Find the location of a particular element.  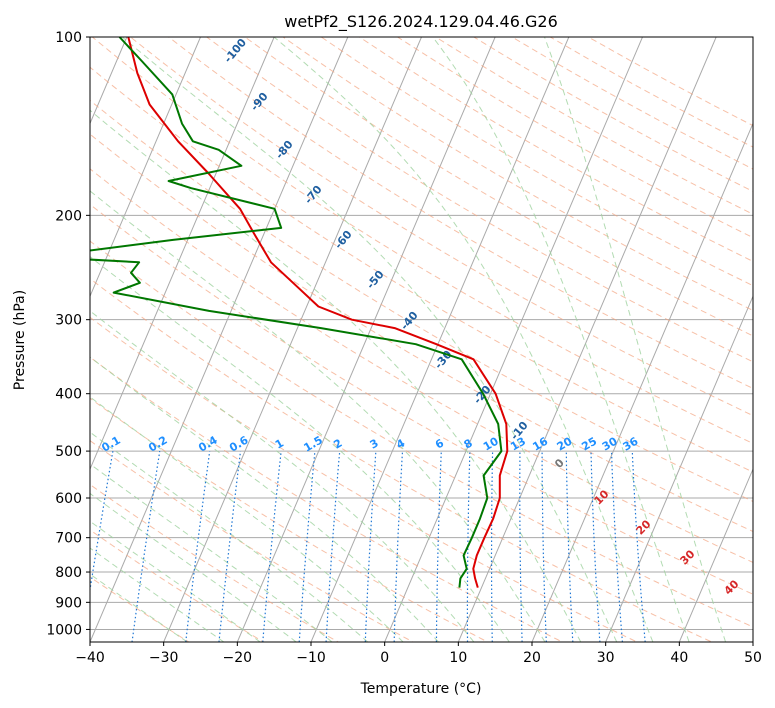

x-tick-label: −20 is located at coordinates (238, 658).